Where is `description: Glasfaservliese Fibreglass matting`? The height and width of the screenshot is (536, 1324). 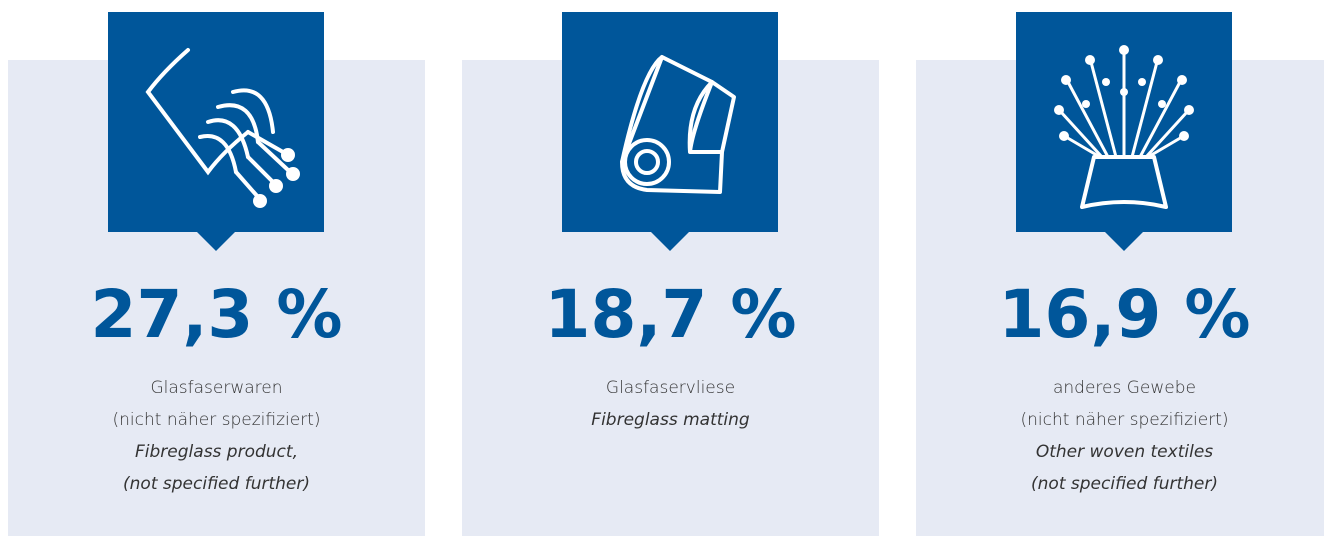 description: Glasfaservliese Fibreglass matting is located at coordinates (670, 404).